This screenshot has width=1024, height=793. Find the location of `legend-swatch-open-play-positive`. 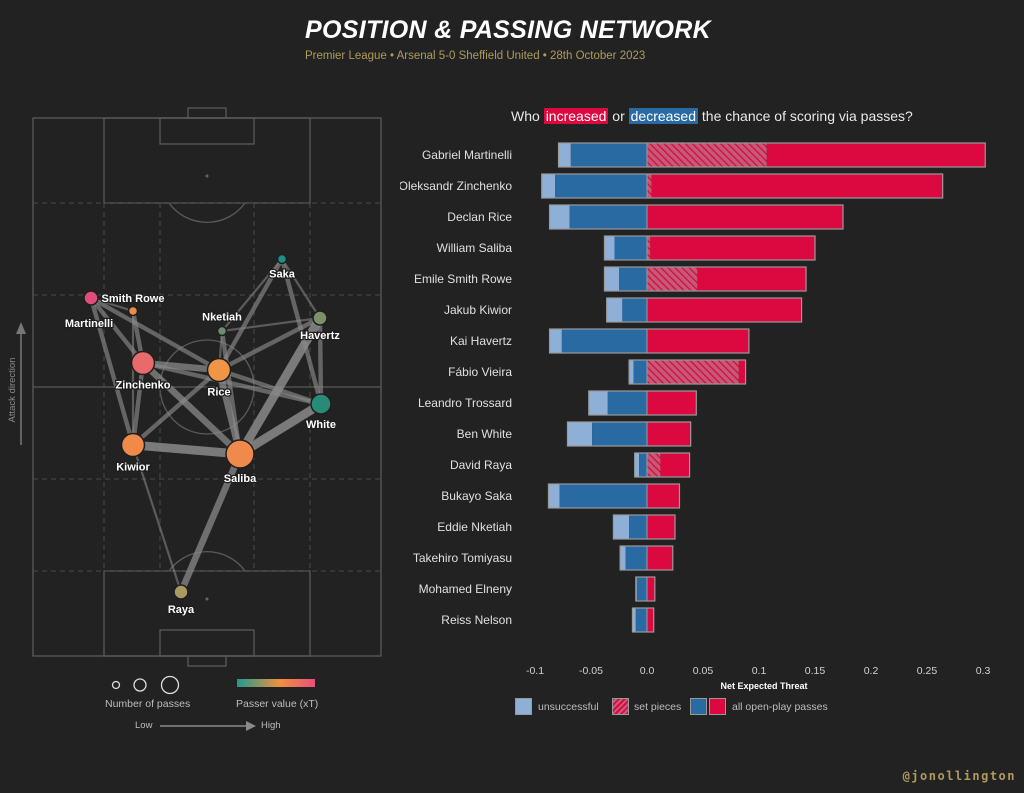

legend-swatch-open-play-positive is located at coordinates (717, 706).